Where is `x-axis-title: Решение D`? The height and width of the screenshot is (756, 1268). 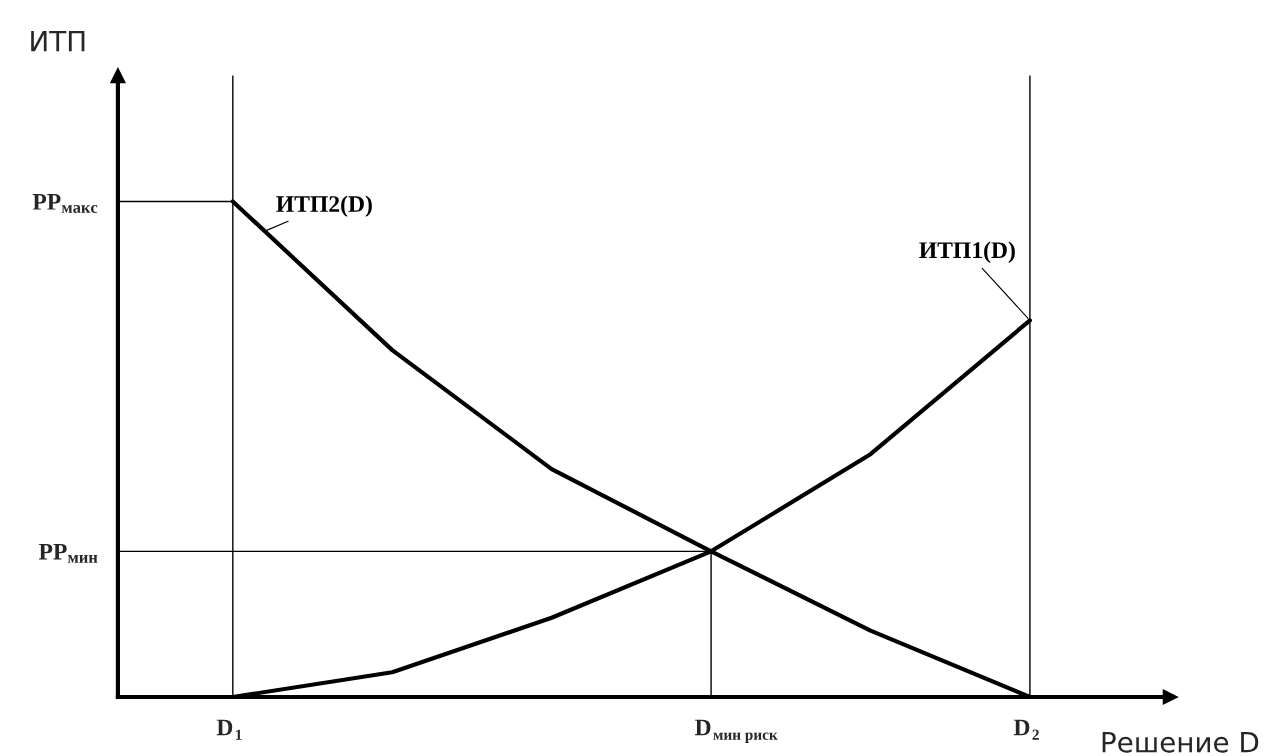
x-axis-title: Решение D is located at coordinates (1180, 742).